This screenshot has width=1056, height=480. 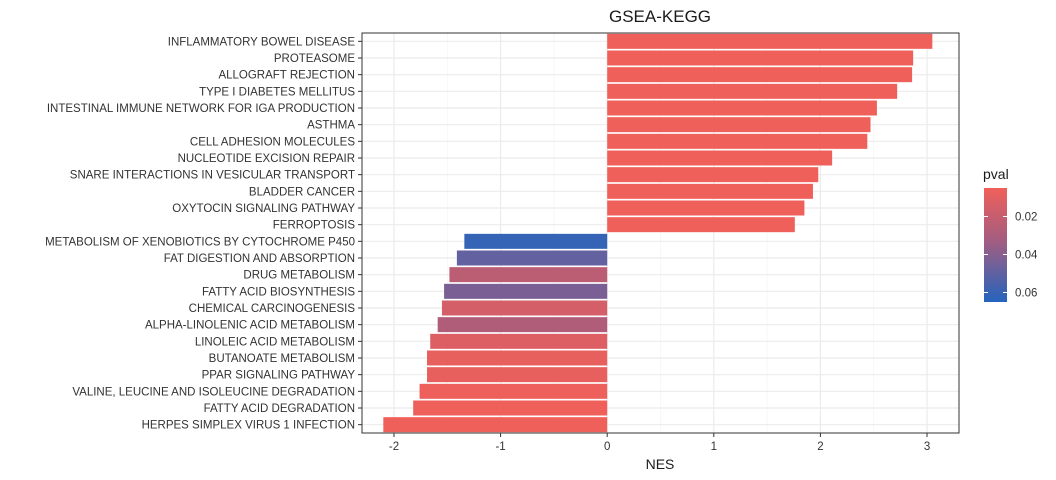 What do you see at coordinates (263, 209) in the screenshot?
I see `category-label: OXYTOCIN SIGNALING PATHWAY` at bounding box center [263, 209].